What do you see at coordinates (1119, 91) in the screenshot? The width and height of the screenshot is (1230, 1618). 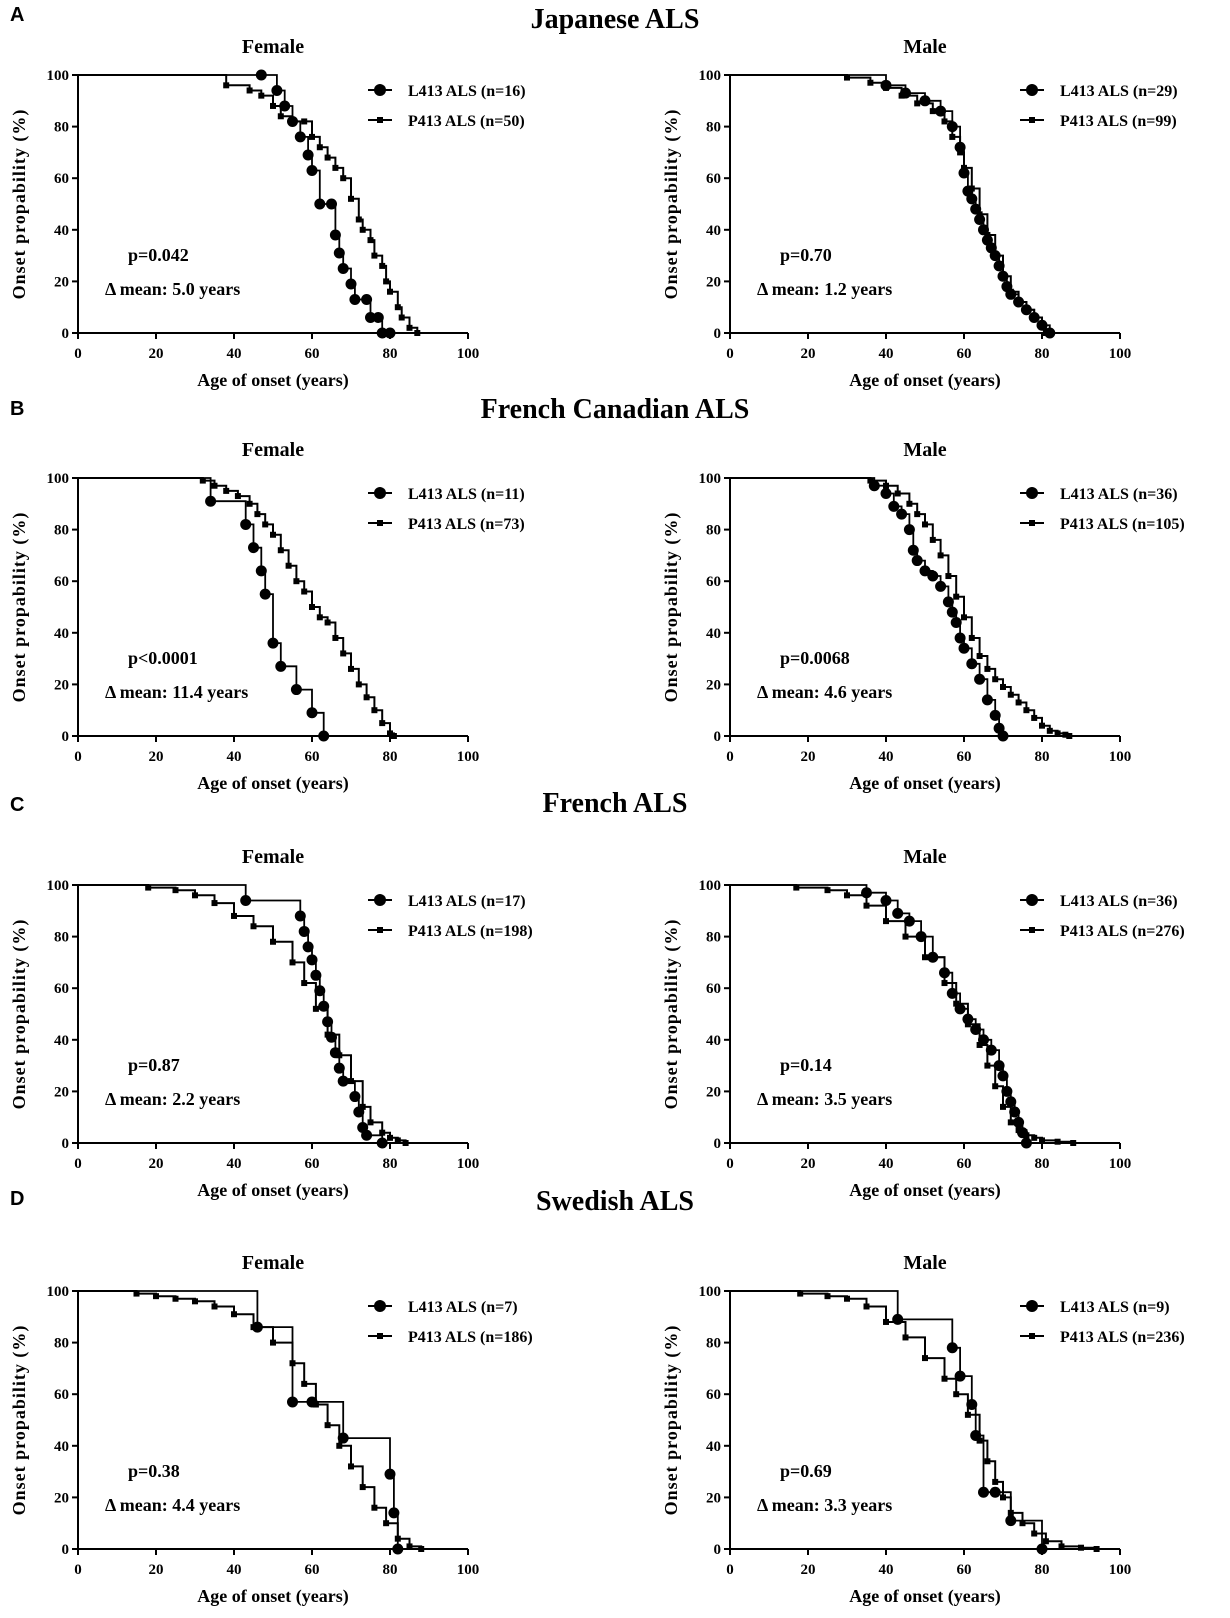 I see `legend-label-l413: L413 ALS (n=29)` at bounding box center [1119, 91].